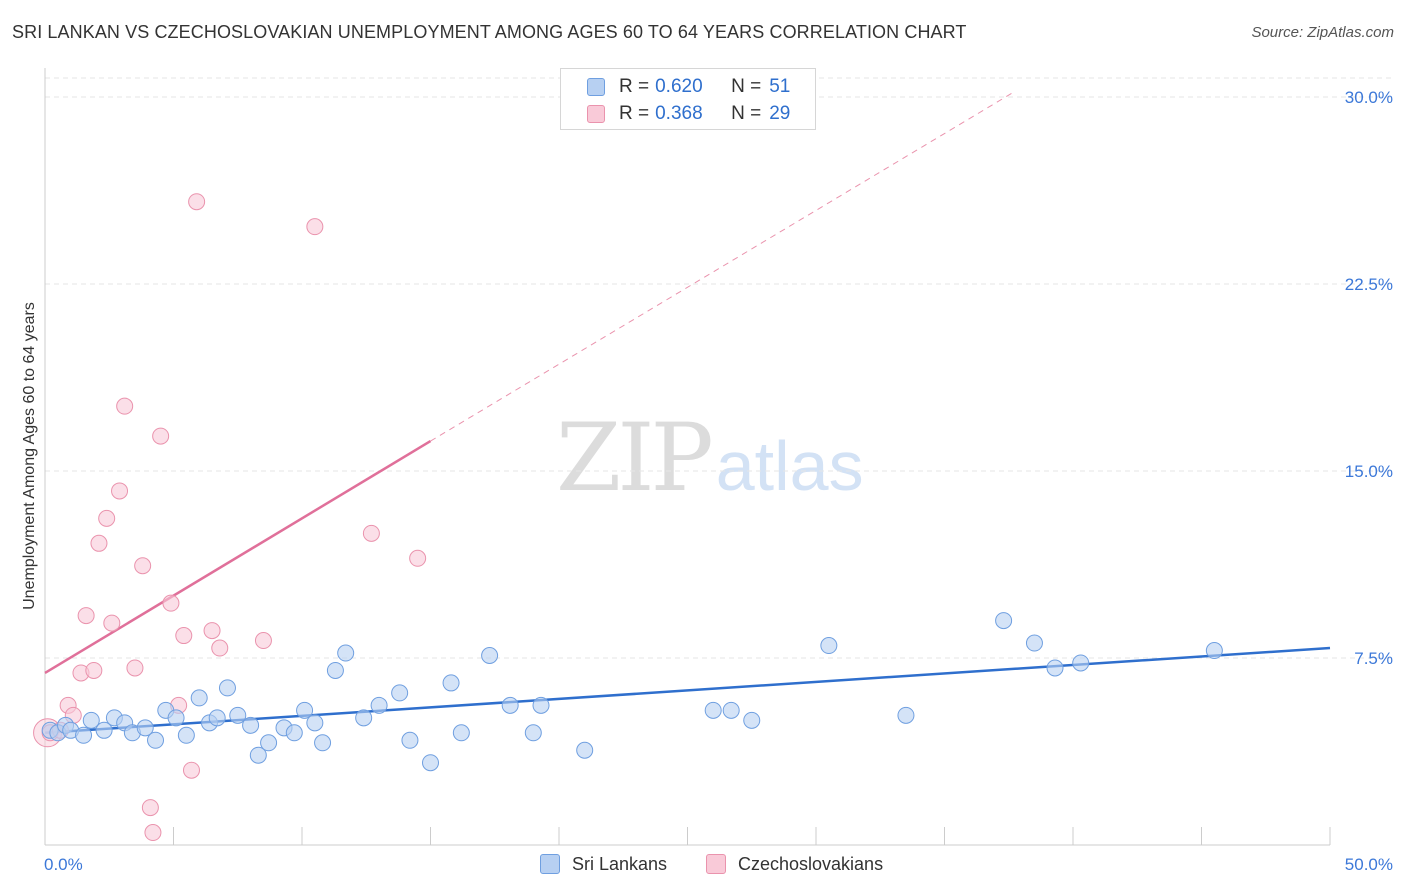 This screenshot has height=892, width=1406. I want to click on y-tick-label: 22.5%, so click(1369, 284).